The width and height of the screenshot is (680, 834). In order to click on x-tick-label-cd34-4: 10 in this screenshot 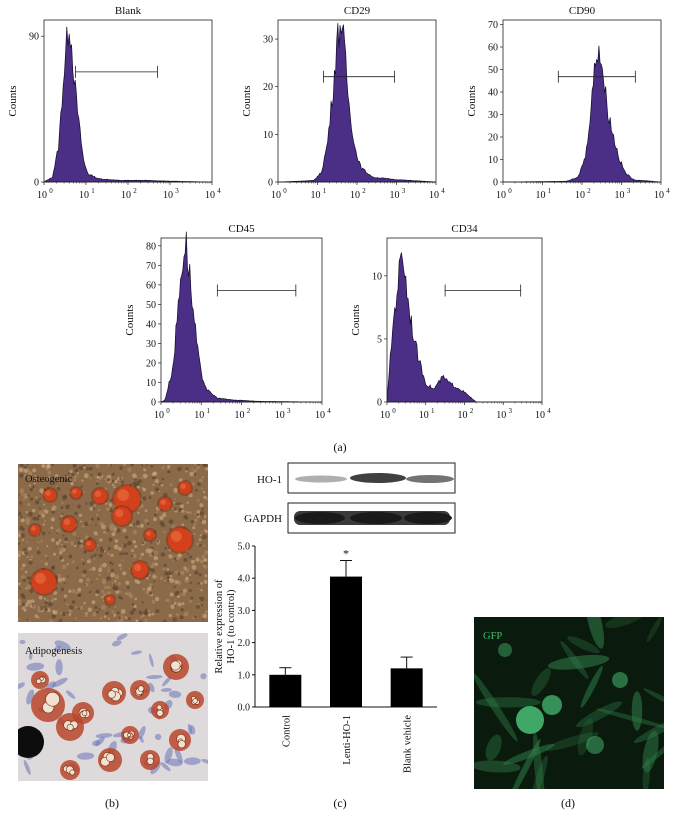, I will do `click(540, 415)`.